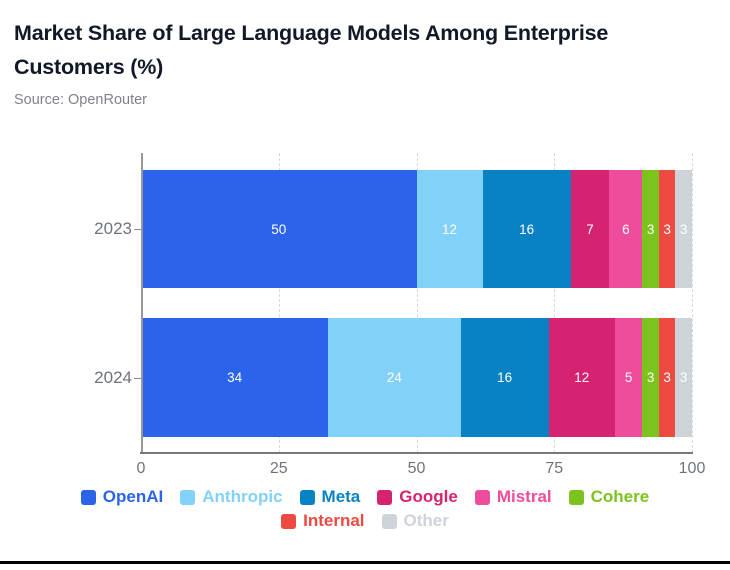 Image resolution: width=730 pixels, height=570 pixels. I want to click on x-axis-label-75: 75, so click(554, 468).